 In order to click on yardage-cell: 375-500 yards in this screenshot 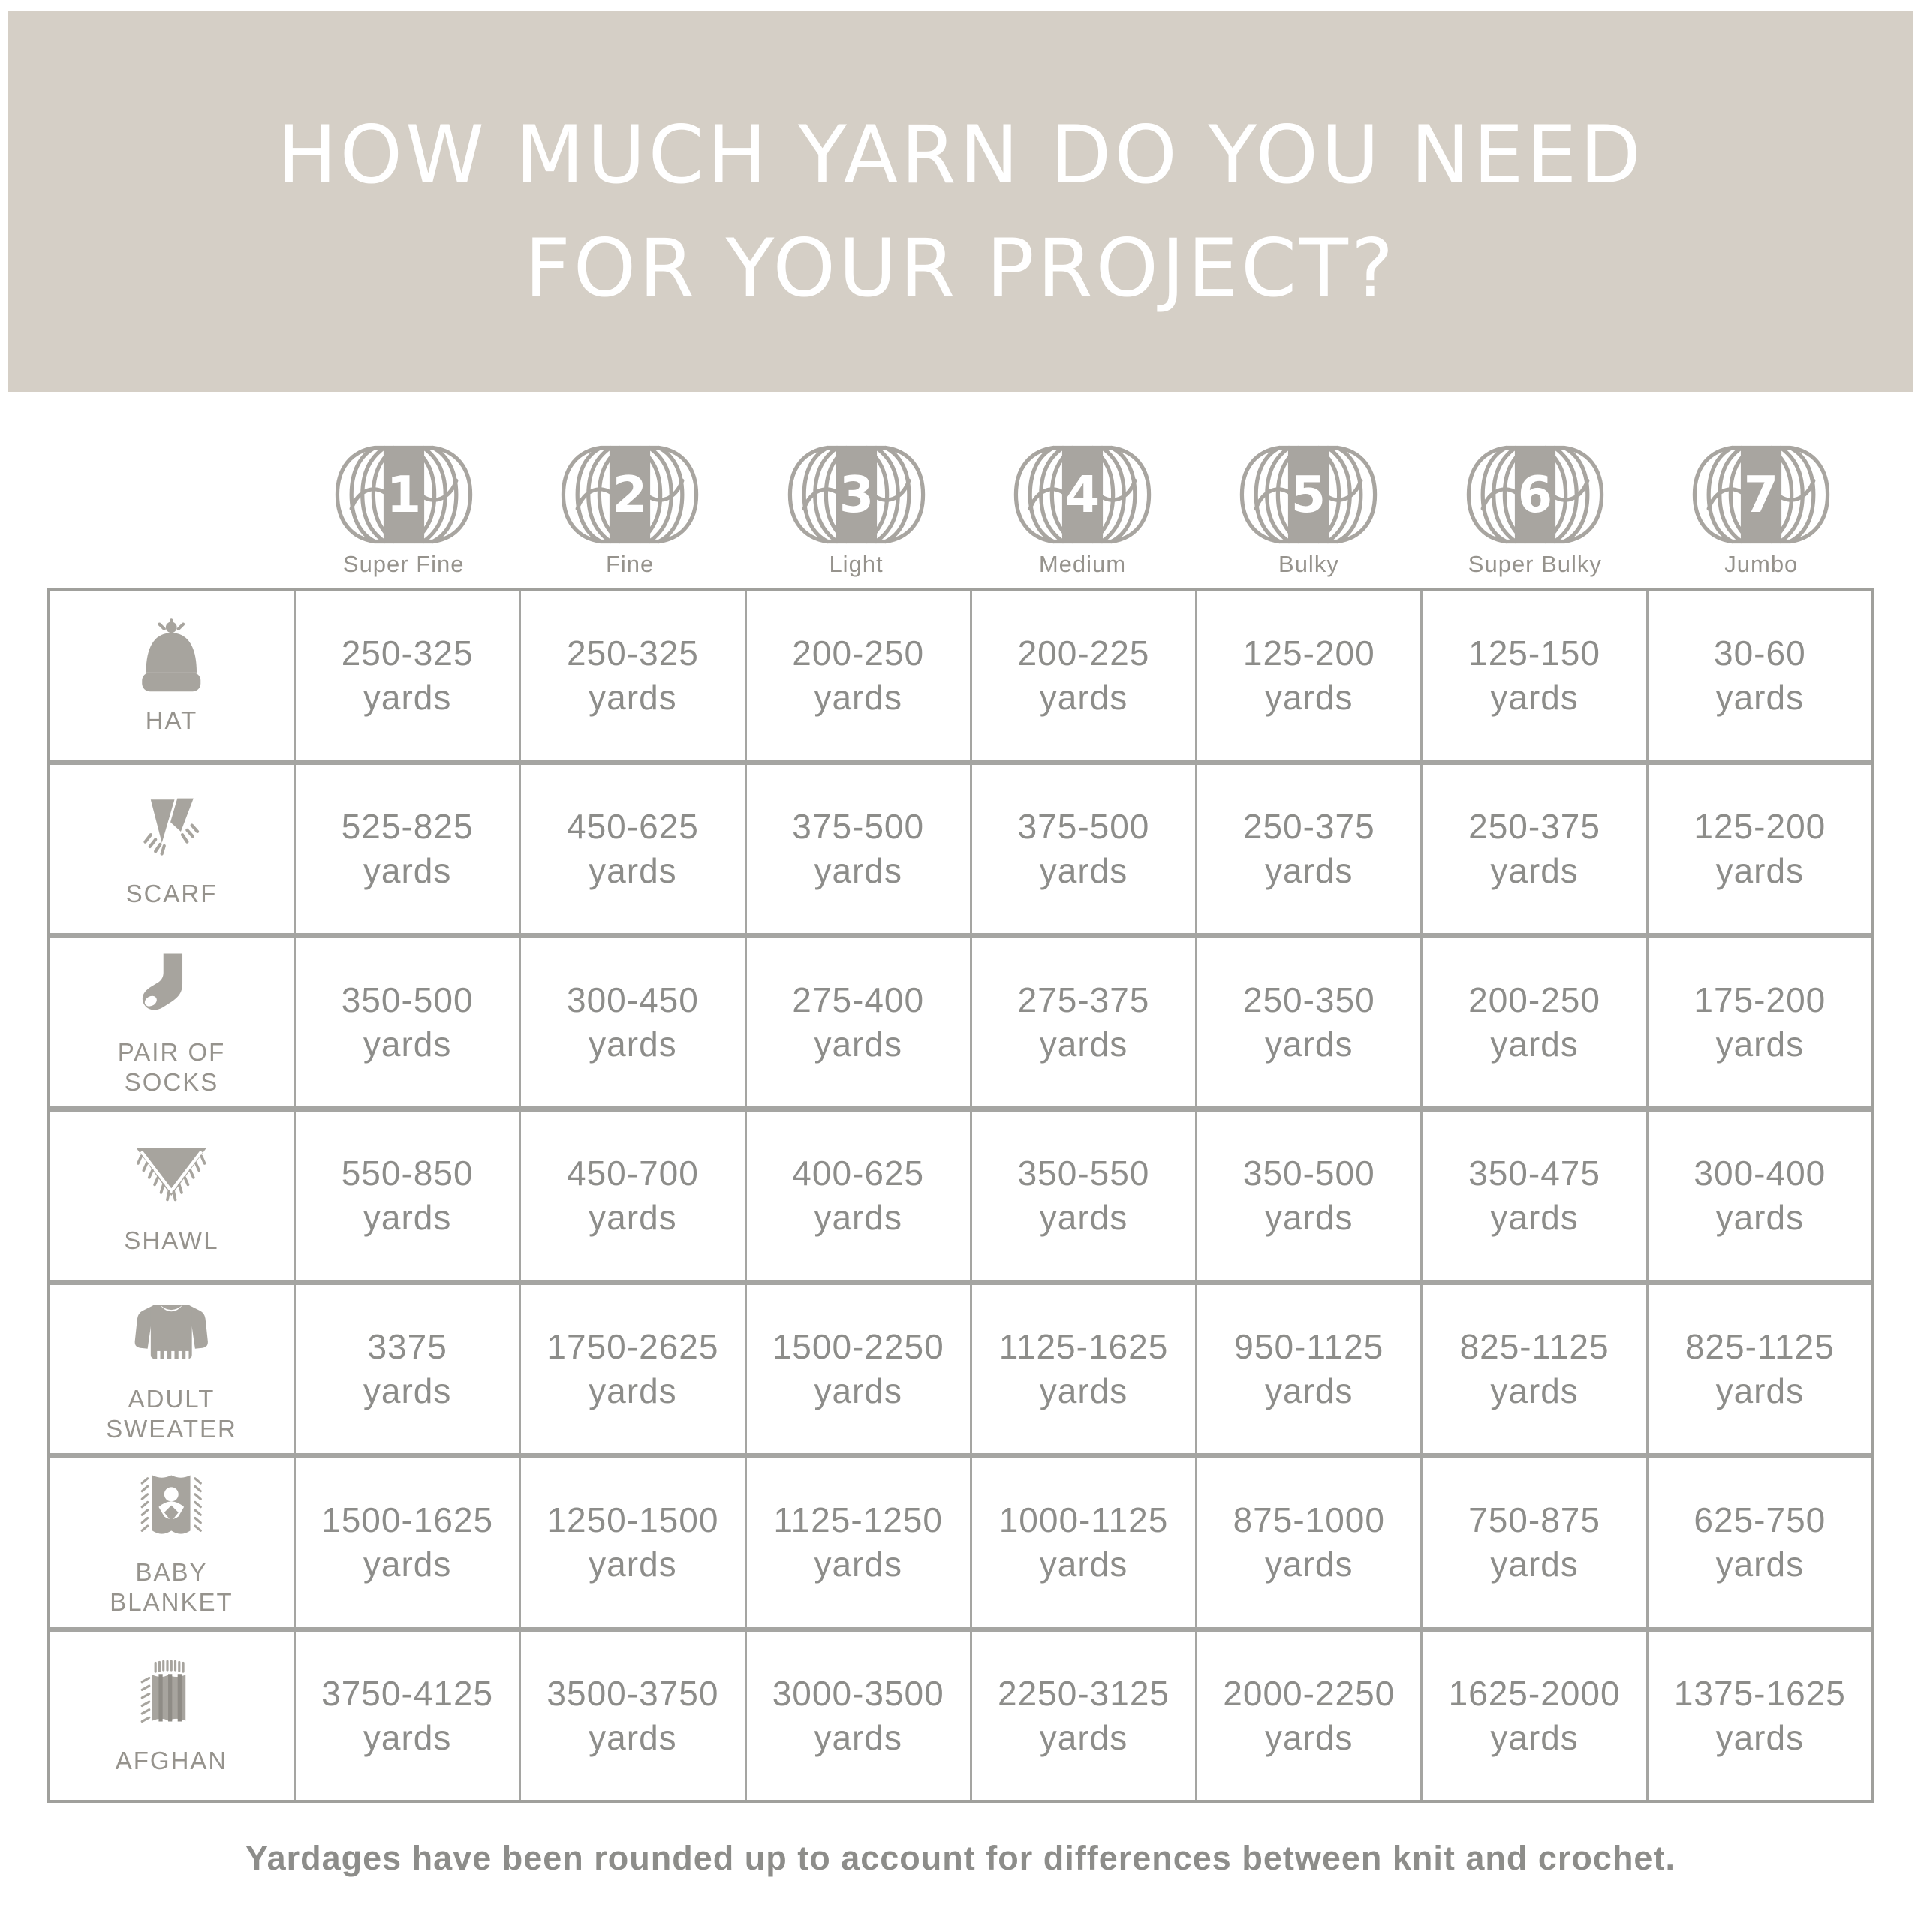, I will do `click(1082, 849)`.